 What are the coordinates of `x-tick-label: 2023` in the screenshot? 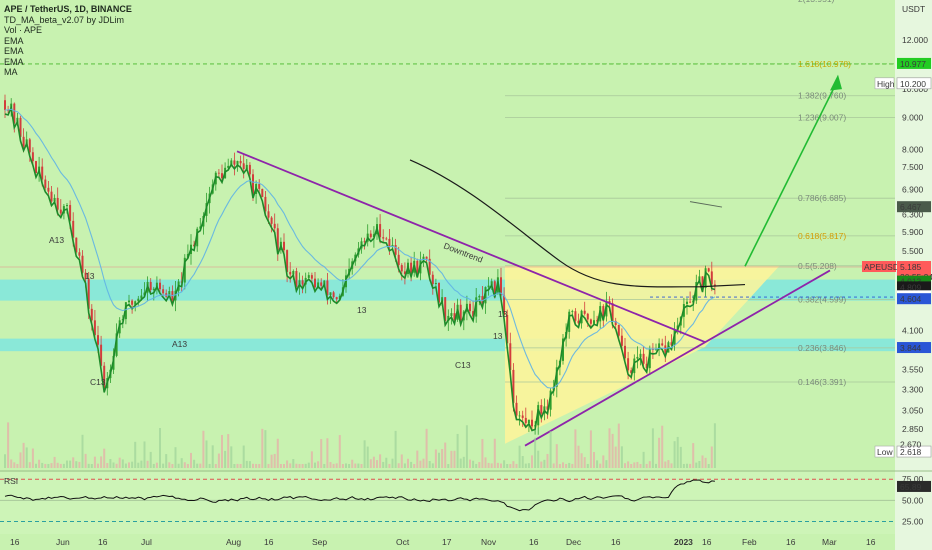 It's located at (683, 542).